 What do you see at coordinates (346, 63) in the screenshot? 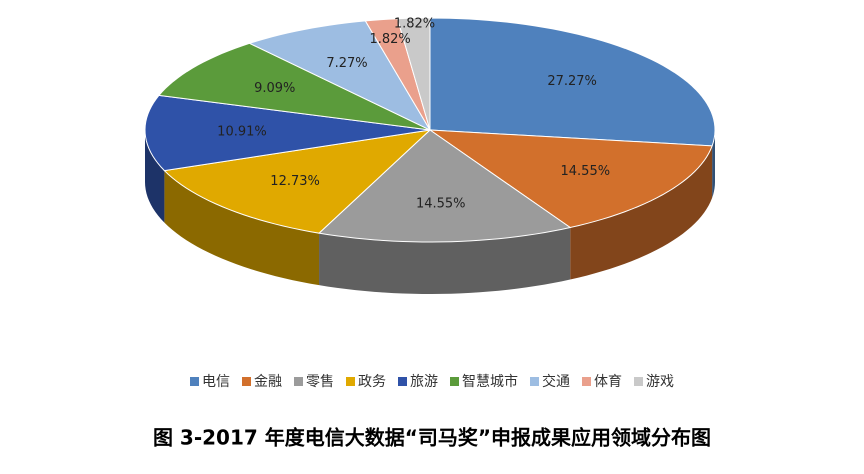
I see `data-label: 7.27%` at bounding box center [346, 63].